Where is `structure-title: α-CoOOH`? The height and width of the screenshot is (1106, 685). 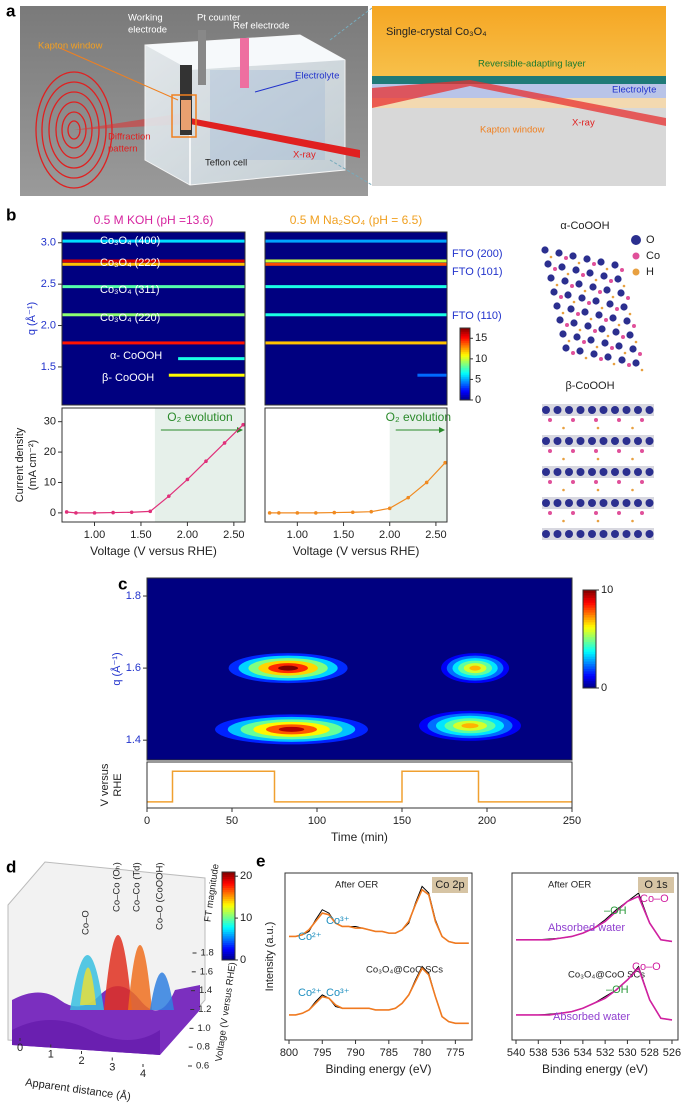 structure-title: α-CoOOH is located at coordinates (584, 226).